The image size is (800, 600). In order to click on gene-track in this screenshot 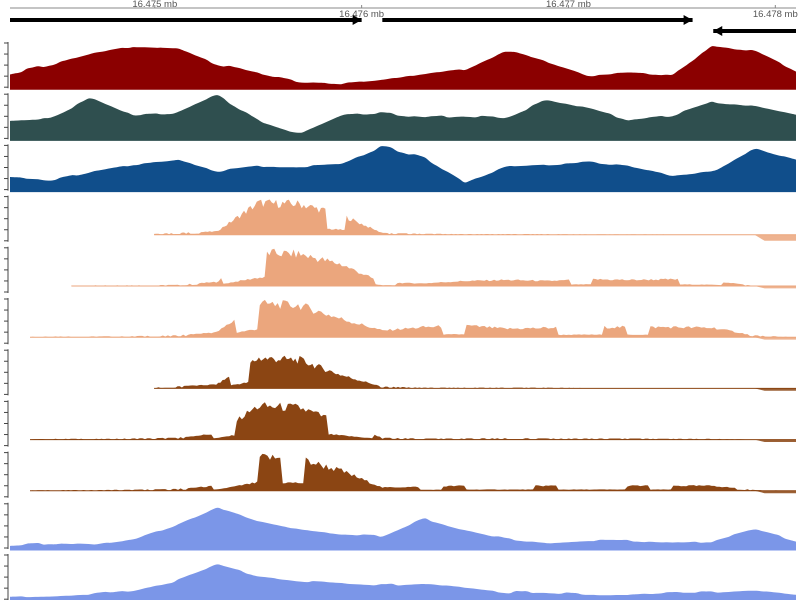, I will do `click(403, 25)`.